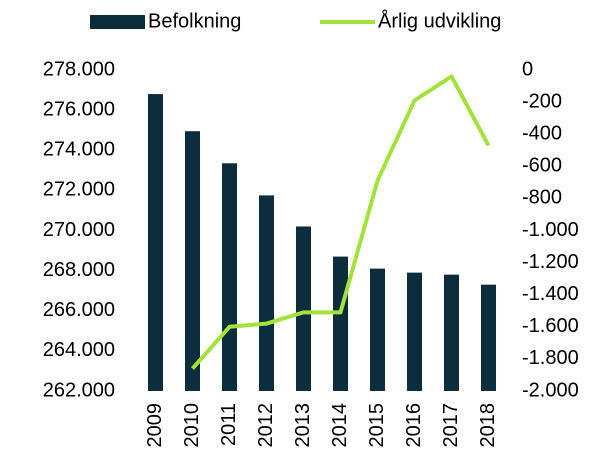  I want to click on x-tick-label: 2013, so click(303, 425).